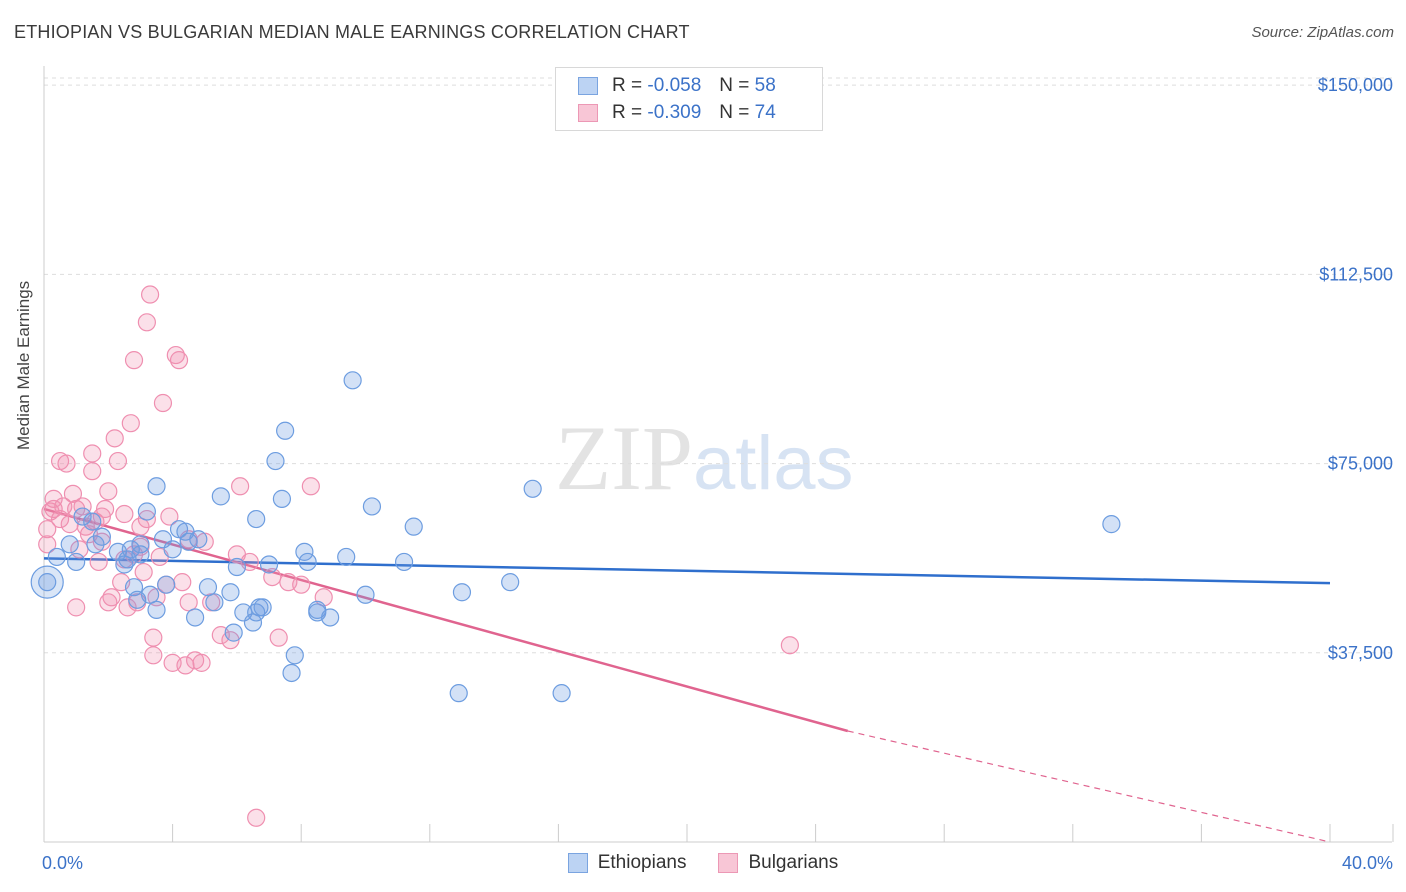  I want to click on ethiopians-swatch, so click(588, 86).